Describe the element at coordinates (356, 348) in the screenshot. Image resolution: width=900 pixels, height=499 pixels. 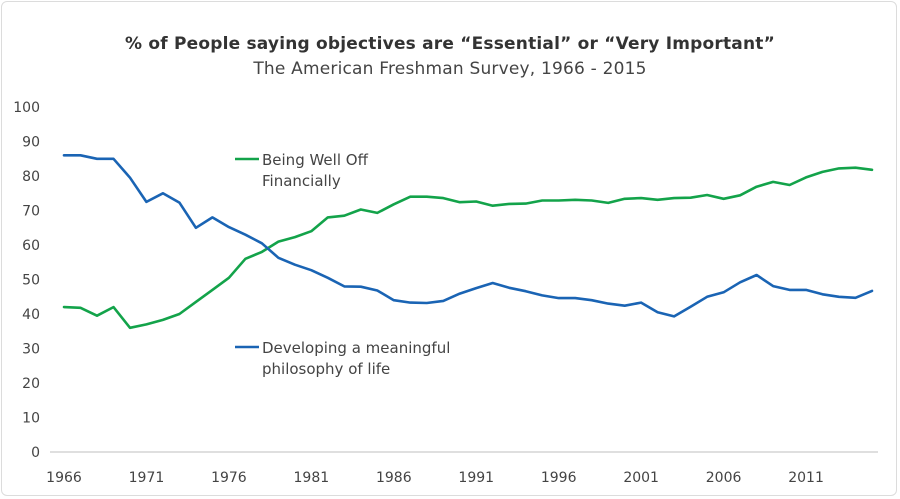
I see `legend-label: Developing a meaningful` at that location.